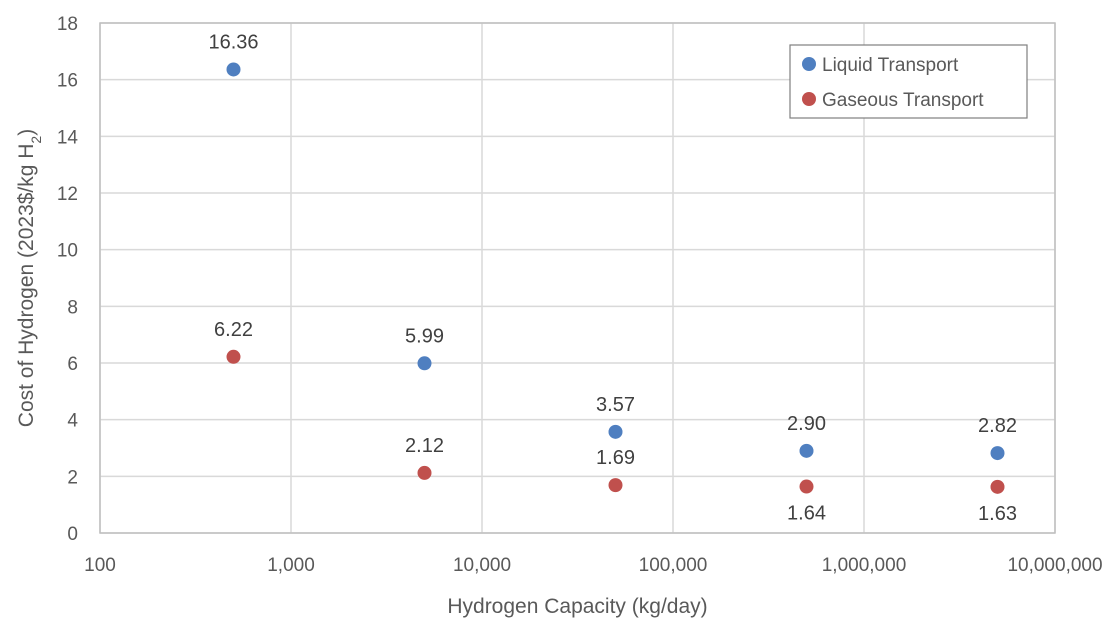  I want to click on x-tick-label: 100, so click(100, 565).